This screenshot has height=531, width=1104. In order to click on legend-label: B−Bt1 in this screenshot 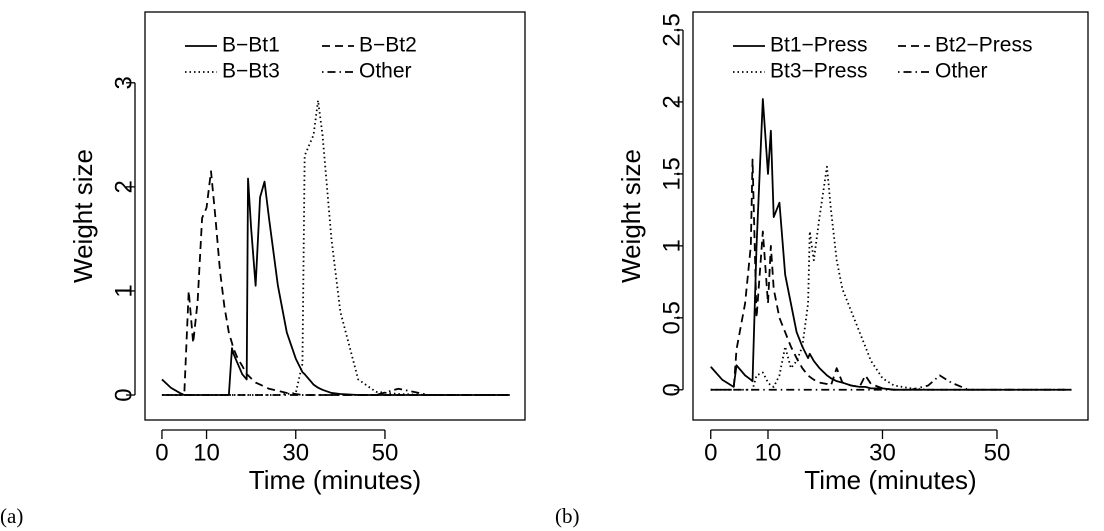, I will do `click(251, 45)`.